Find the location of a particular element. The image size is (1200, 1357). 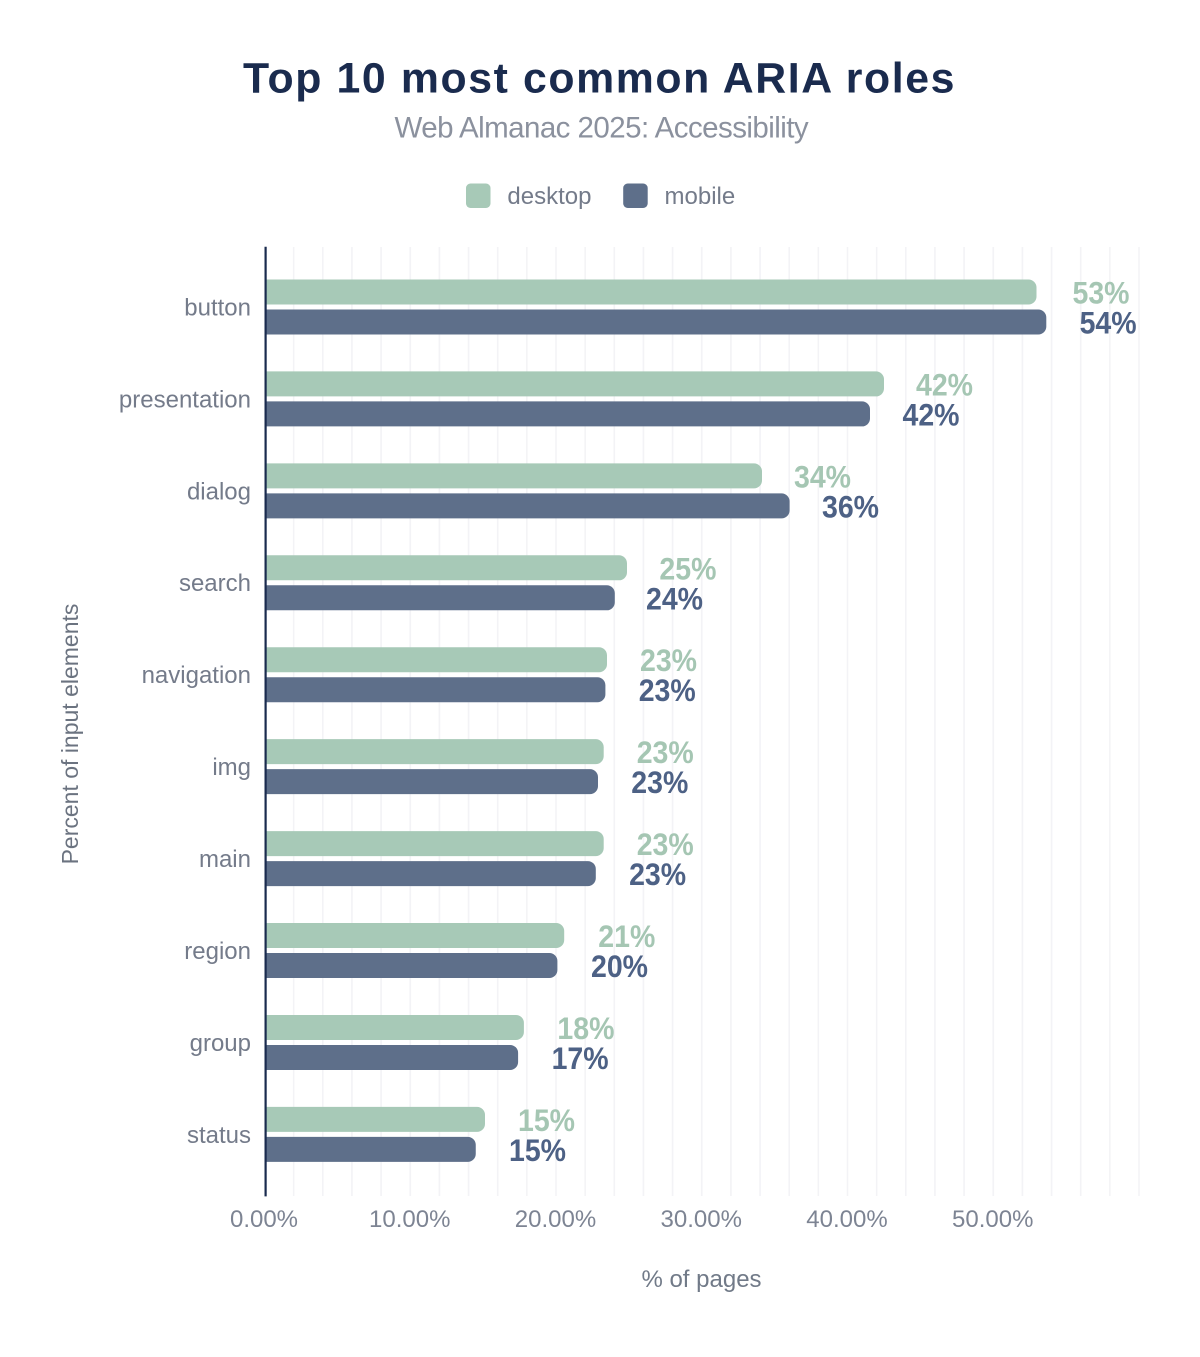

svg-text: 18% is located at coordinates (585, 1028).